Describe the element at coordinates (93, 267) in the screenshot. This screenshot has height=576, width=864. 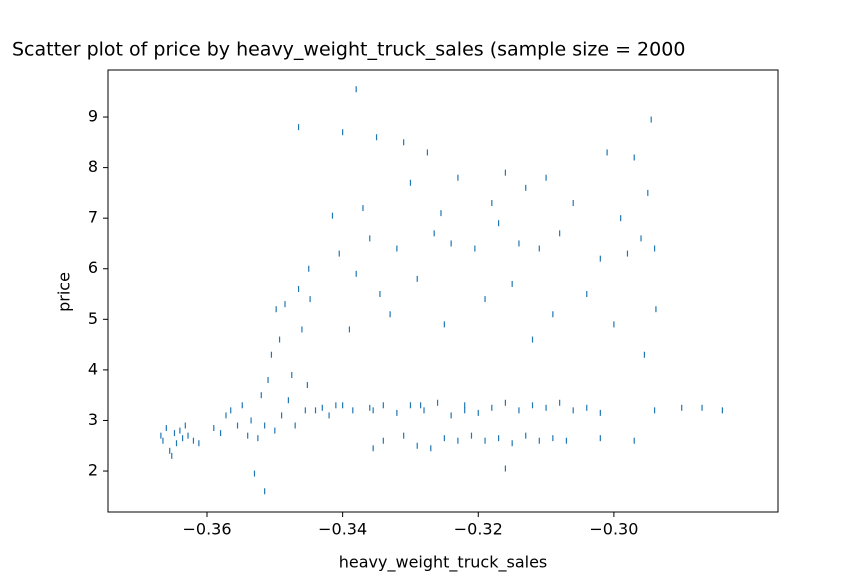
I see `y-tick-label: 6` at that location.